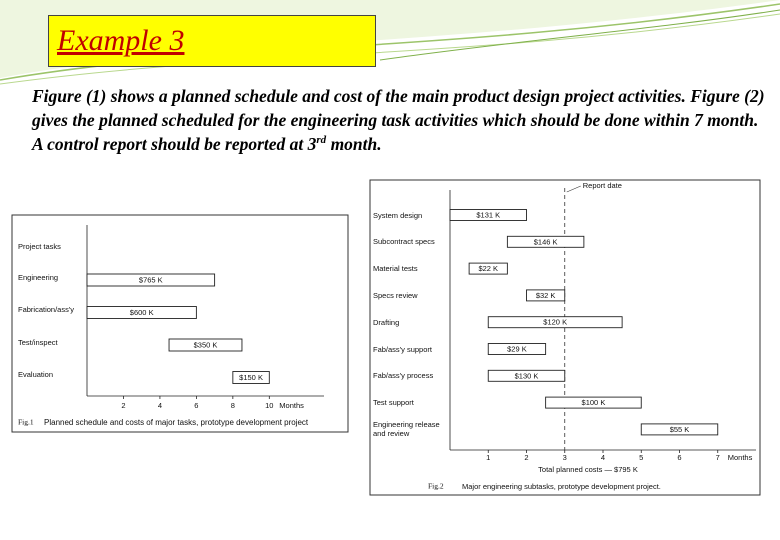 This screenshot has height=540, width=780. I want to click on task-label: Material tests, so click(395, 269).